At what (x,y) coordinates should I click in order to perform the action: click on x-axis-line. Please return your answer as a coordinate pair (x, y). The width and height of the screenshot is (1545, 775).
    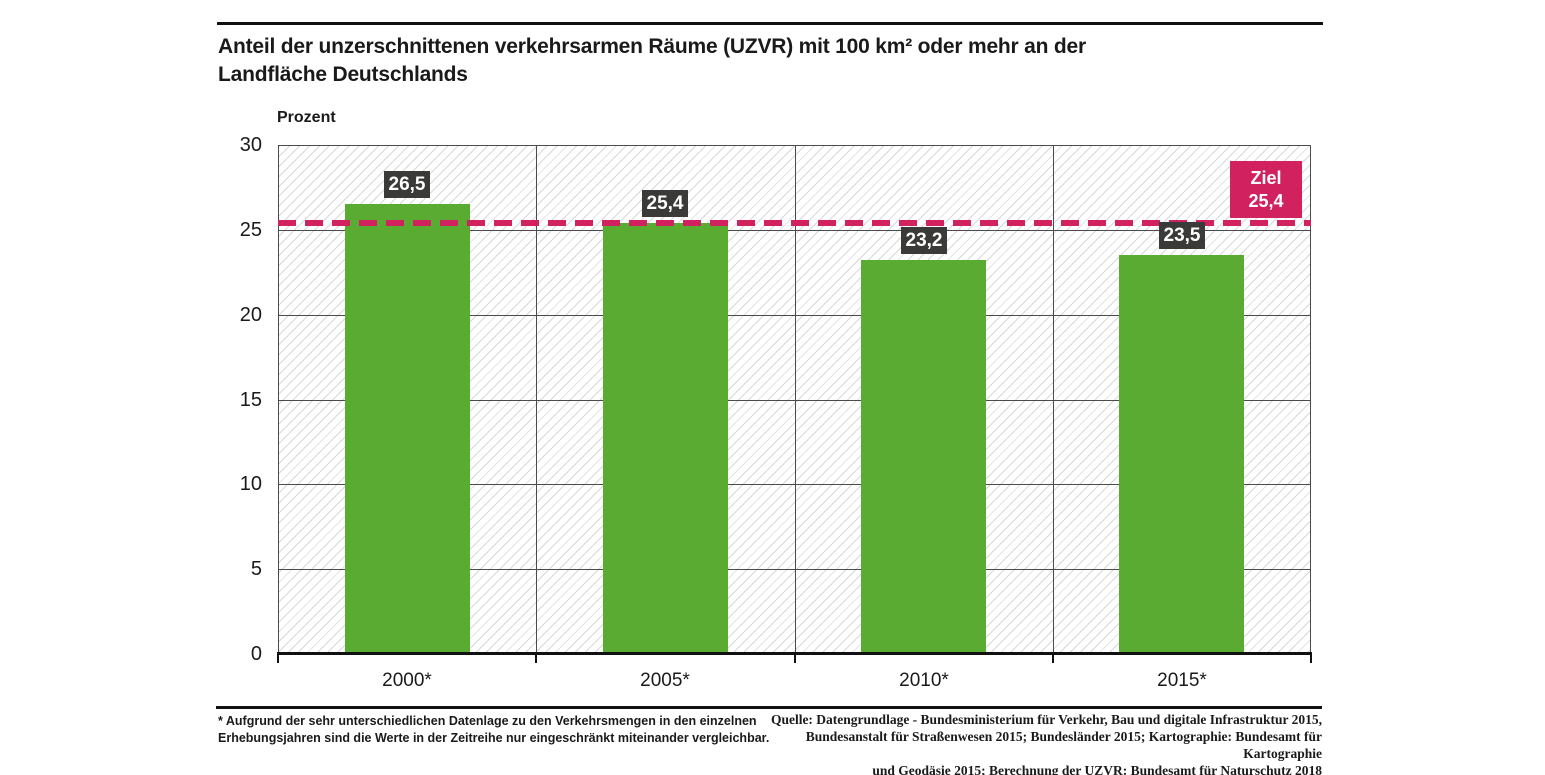
    Looking at the image, I should click on (794, 653).